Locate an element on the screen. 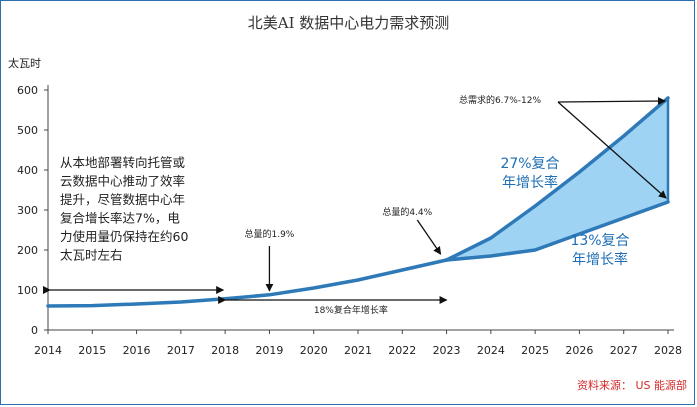 The width and height of the screenshot is (697, 407). x-tick-label: 2025 is located at coordinates (535, 350).